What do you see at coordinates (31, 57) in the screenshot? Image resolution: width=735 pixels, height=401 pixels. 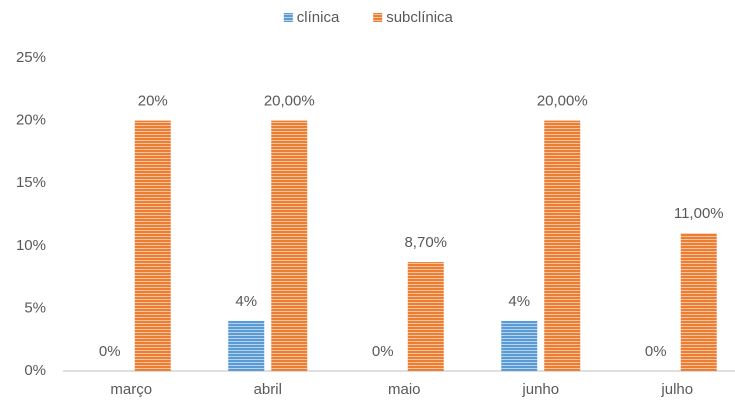 I see `y-tick-label: 25%` at bounding box center [31, 57].